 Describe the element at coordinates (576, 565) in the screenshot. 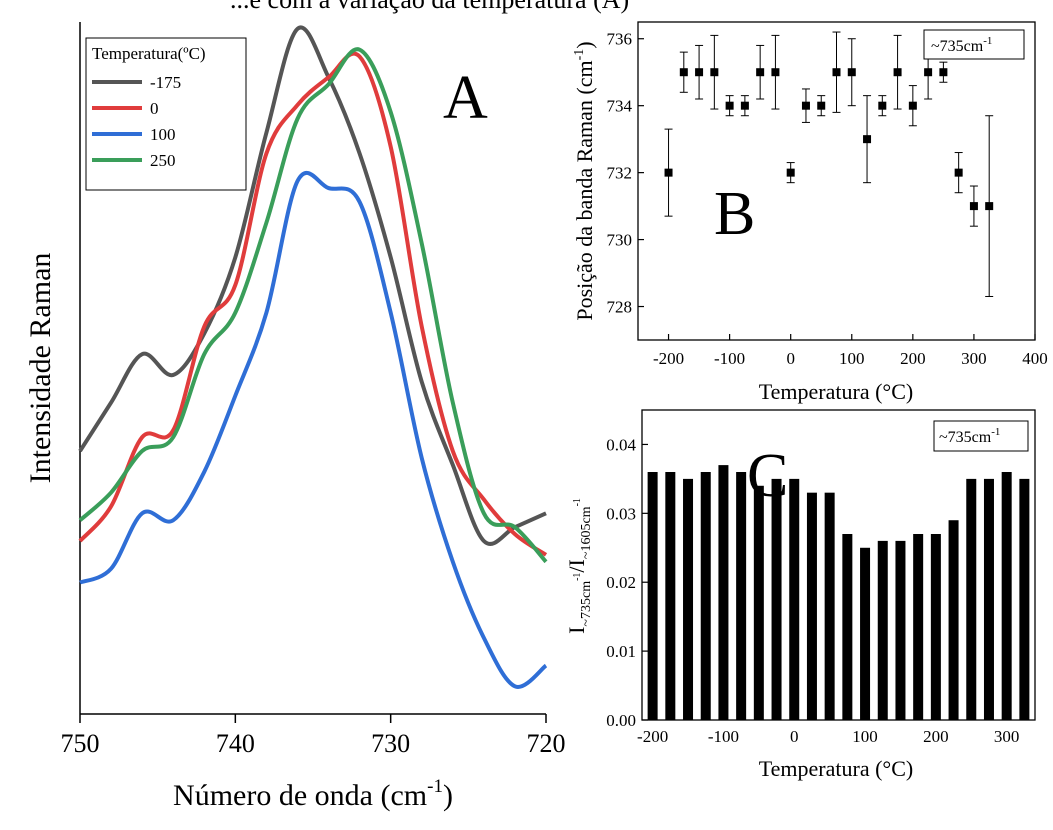

I see `panel-c-y-label-mid: /I` at that location.